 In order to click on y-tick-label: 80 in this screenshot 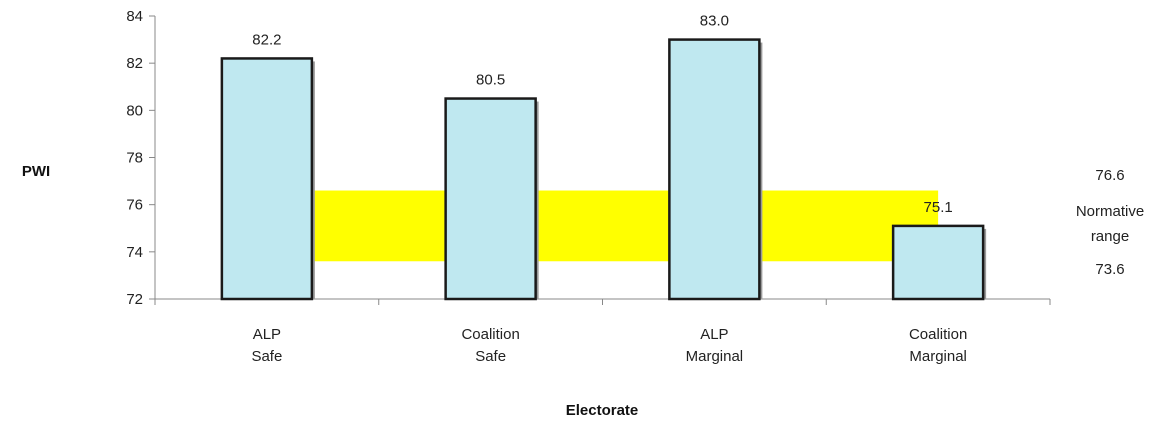, I will do `click(134, 110)`.